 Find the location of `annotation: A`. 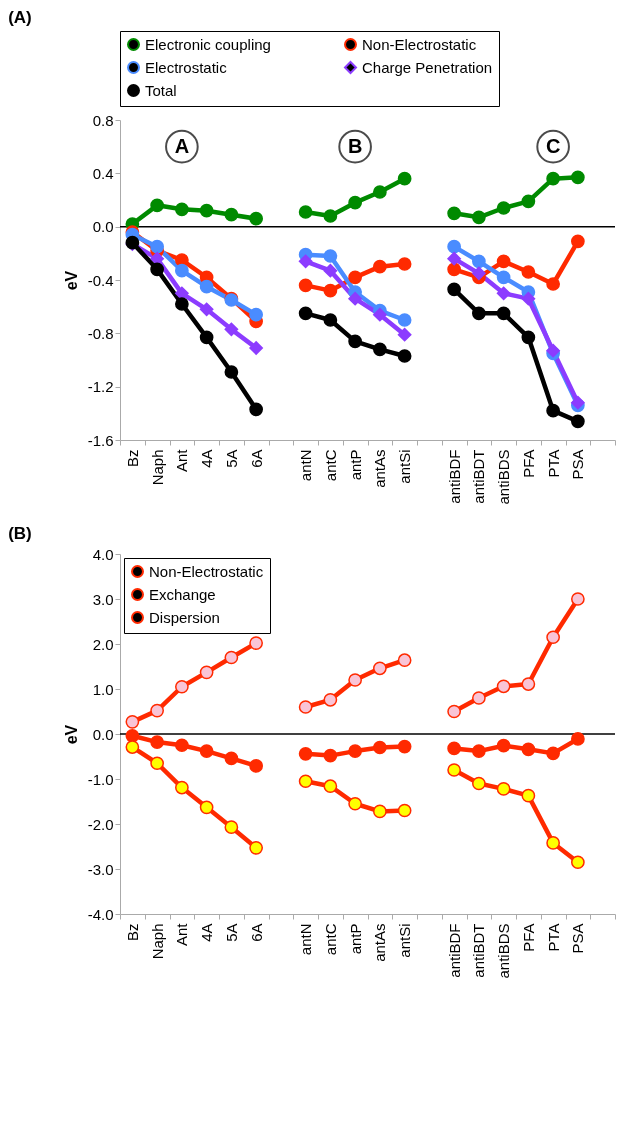

annotation: A is located at coordinates (182, 145).